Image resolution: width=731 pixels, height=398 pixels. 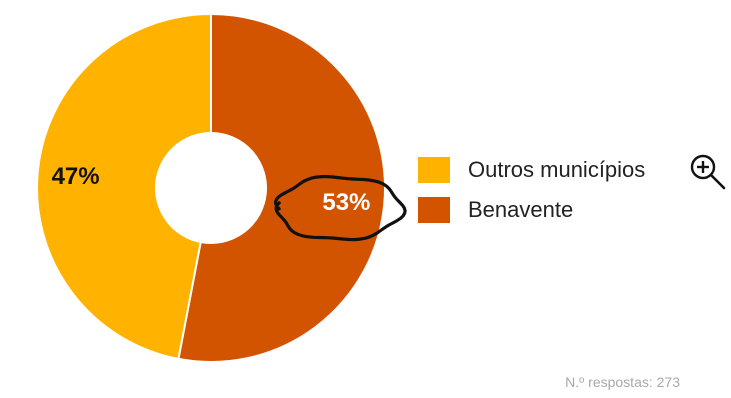 I want to click on responses-count: N.º respostas: 273, so click(x=622, y=382).